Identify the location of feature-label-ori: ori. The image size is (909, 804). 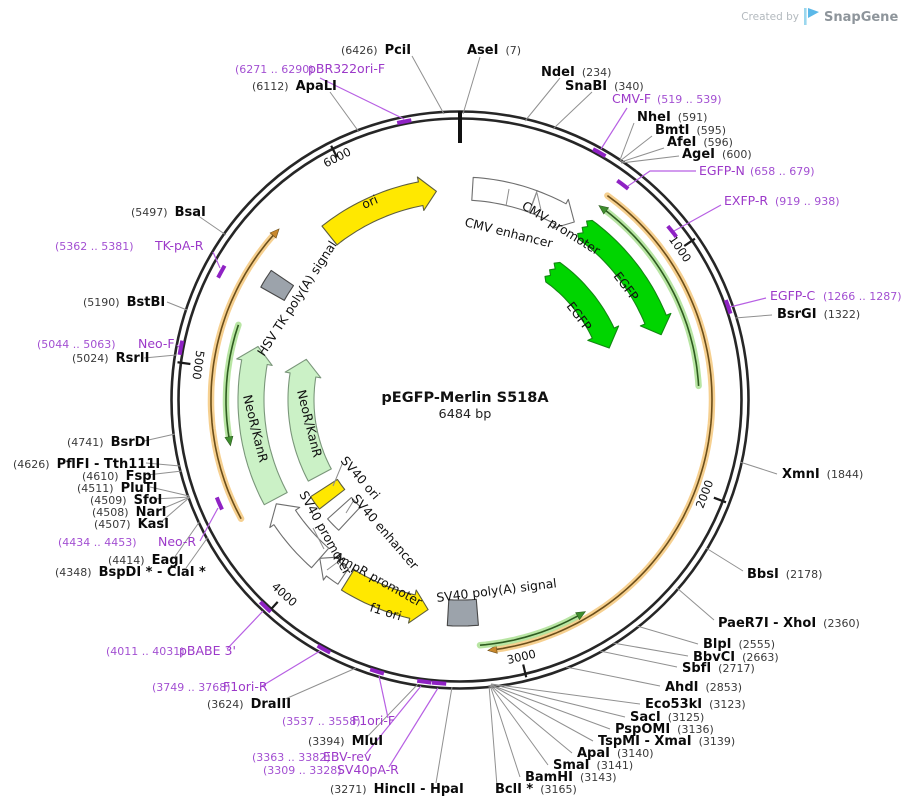
(369, 202).